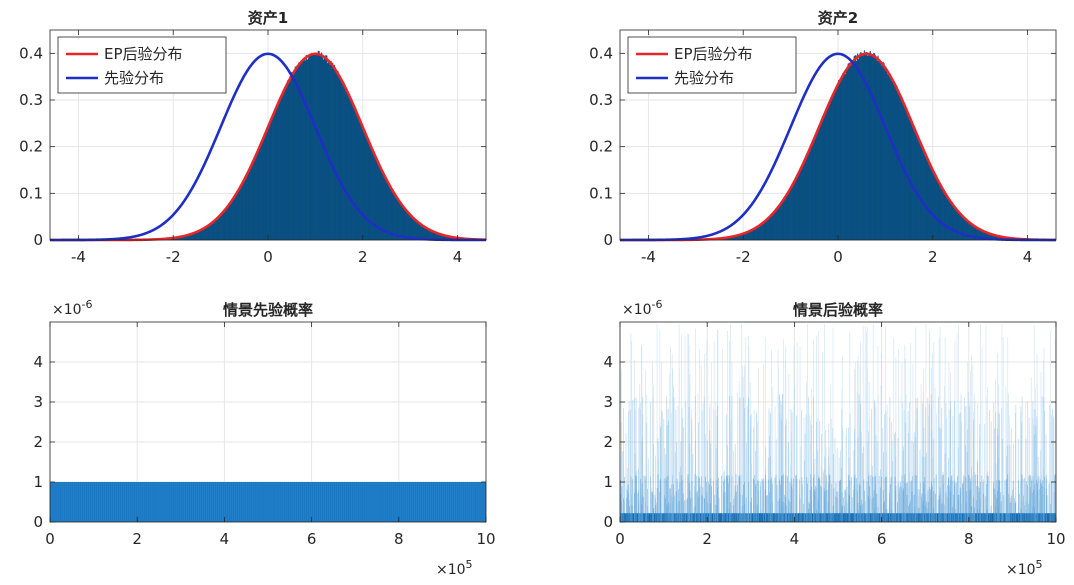  What do you see at coordinates (838, 18) in the screenshot?
I see `chart-title: 资产2` at bounding box center [838, 18].